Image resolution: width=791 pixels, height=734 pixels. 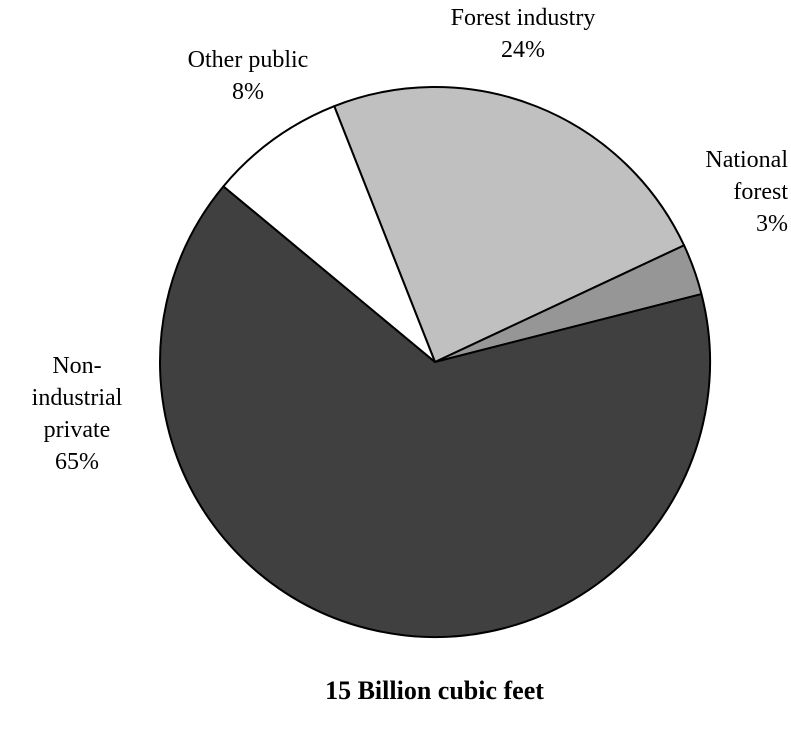 What do you see at coordinates (77, 414) in the screenshot?
I see `slice-label-non-industrial-private: Non- industrial private 65%` at bounding box center [77, 414].